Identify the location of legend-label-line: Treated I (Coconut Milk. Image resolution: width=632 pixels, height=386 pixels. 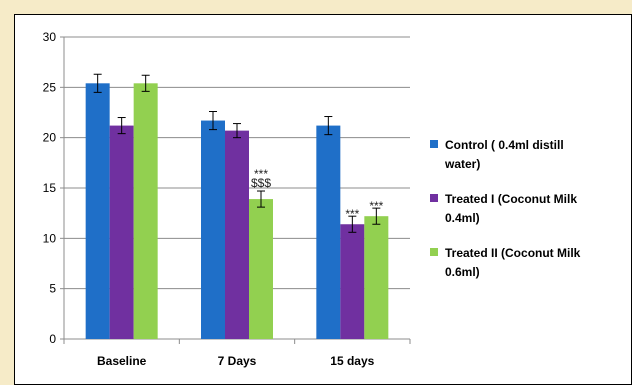
(511, 199).